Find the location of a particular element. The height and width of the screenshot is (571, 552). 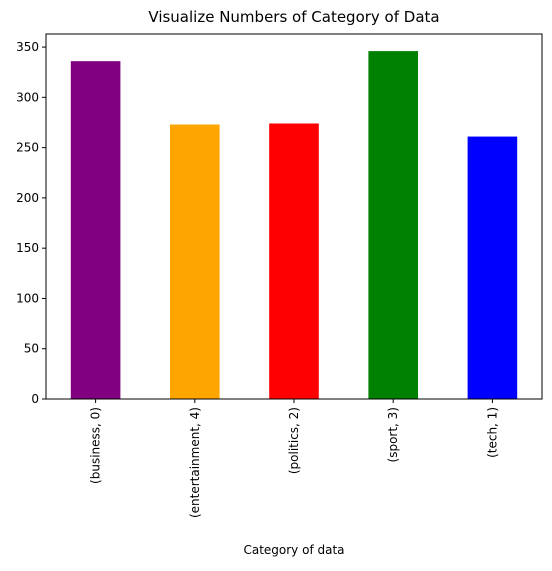

y-tick-label: 350 is located at coordinates (27, 47).